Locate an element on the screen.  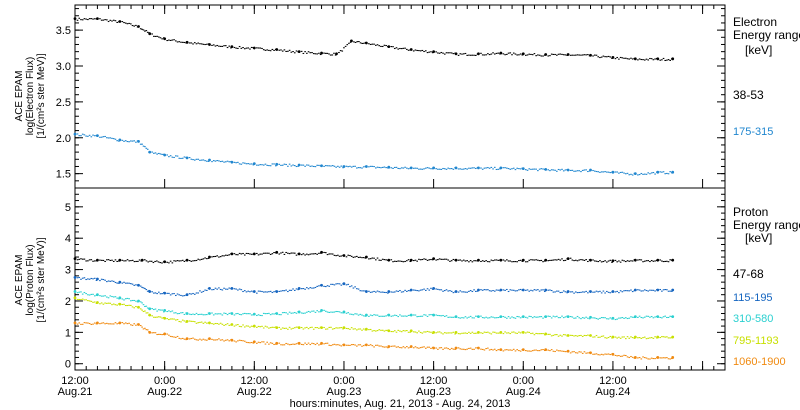
legend-175-315: 175-315 is located at coordinates (753, 132).